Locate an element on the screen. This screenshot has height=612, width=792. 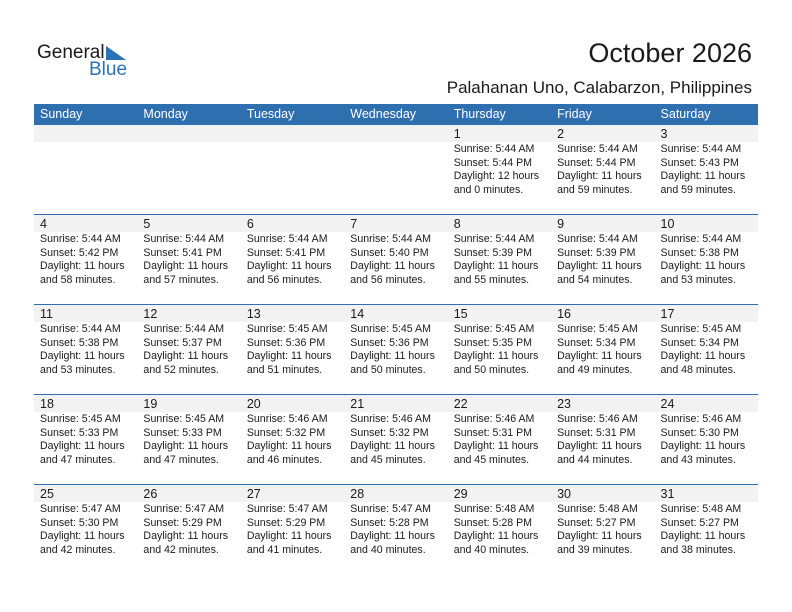
minutes-text: and 43 minutes. is located at coordinates (698, 459).